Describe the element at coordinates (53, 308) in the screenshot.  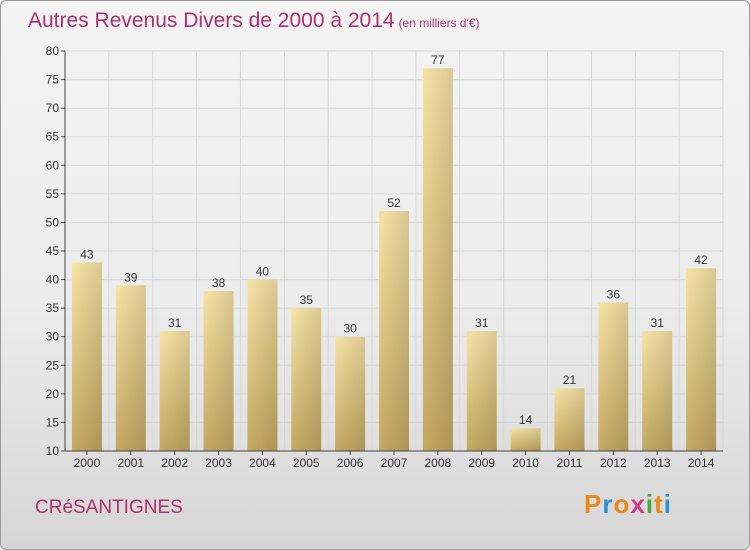
I see `y-tick-label: 35` at that location.